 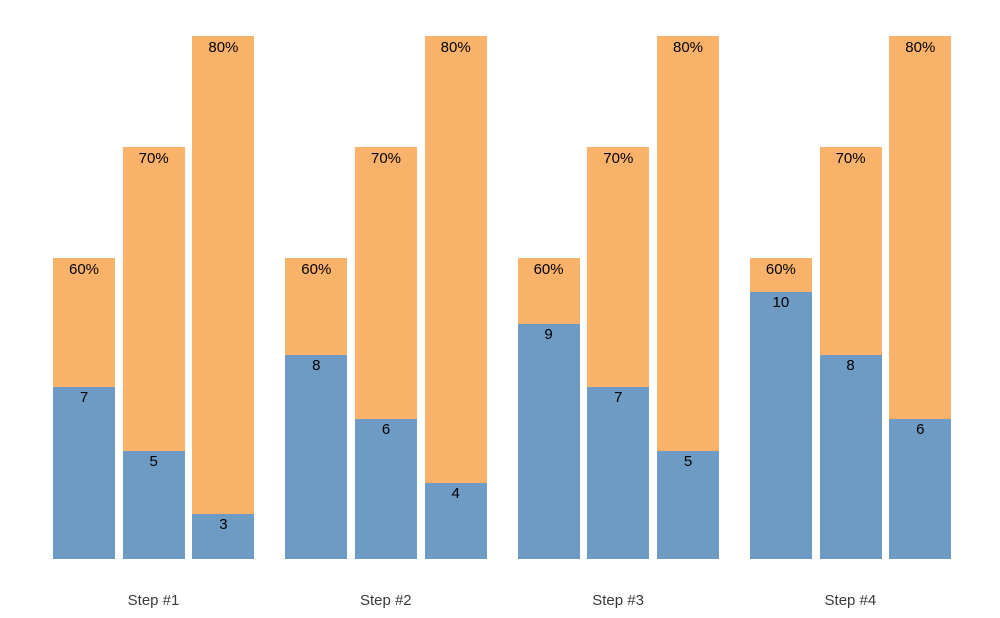 I want to click on bar-value-label: 10, so click(x=781, y=302).